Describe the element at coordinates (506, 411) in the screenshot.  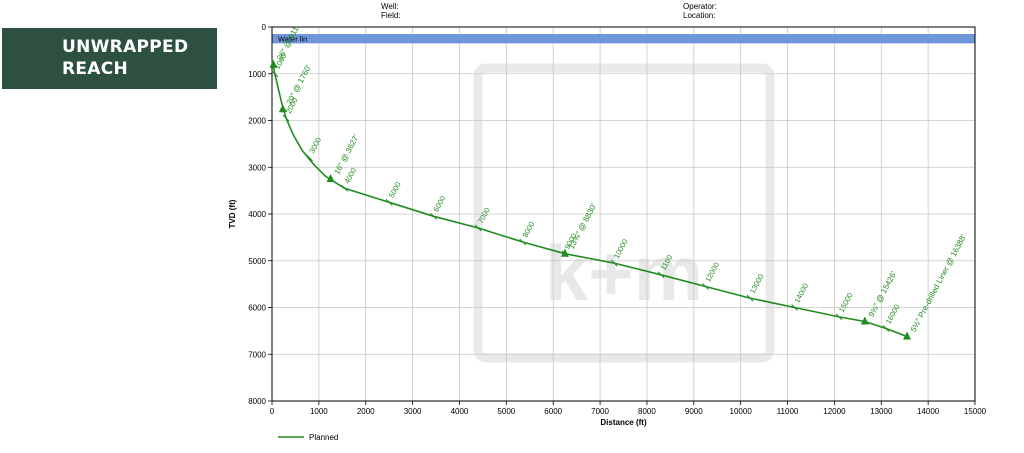
I see `x-tick-label-5: 5000` at that location.